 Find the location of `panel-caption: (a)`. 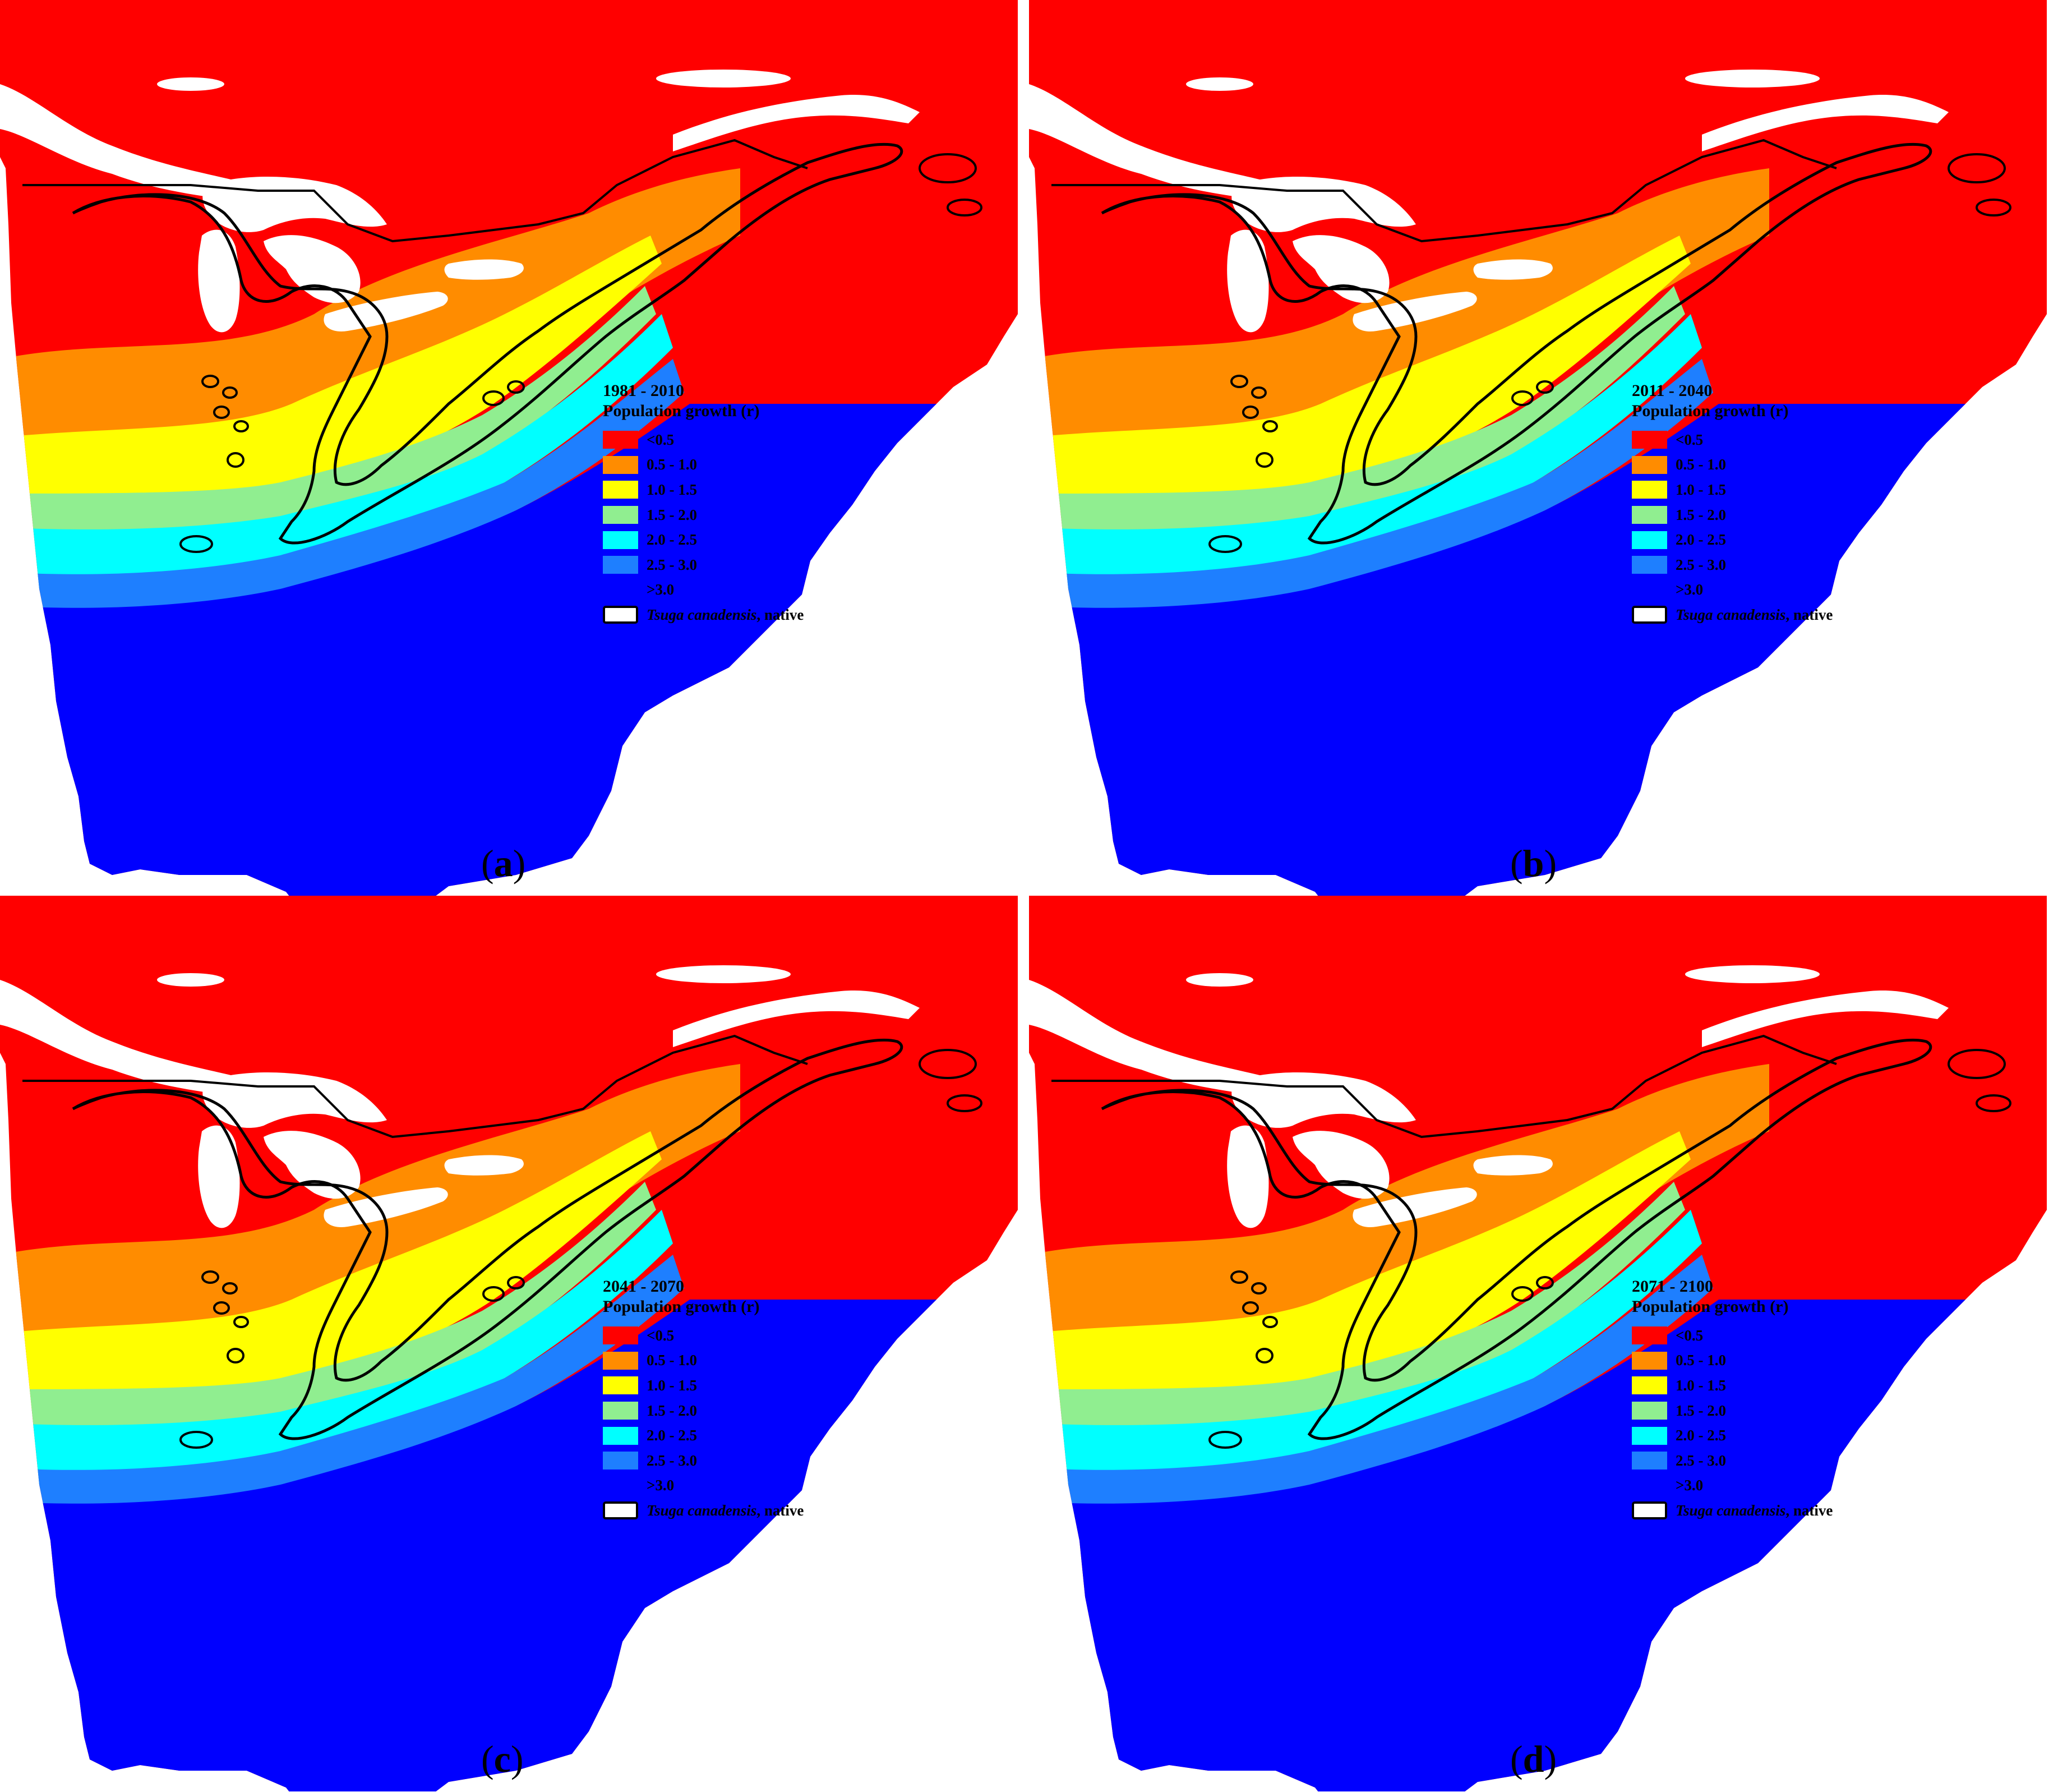

panel-caption: (a) is located at coordinates (503, 863).